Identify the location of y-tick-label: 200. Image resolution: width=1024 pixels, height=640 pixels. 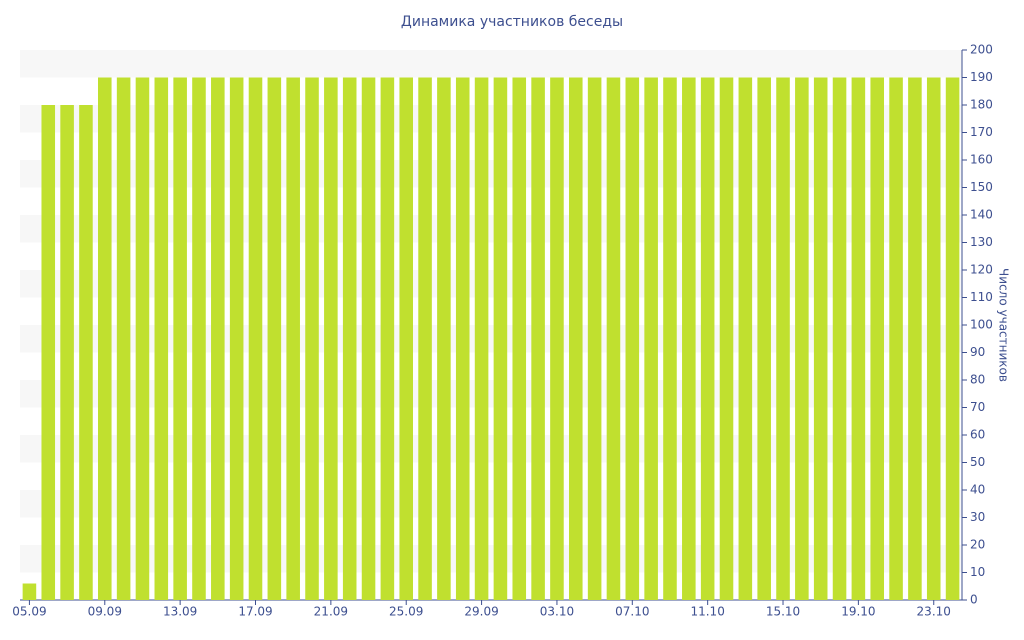
(981, 50).